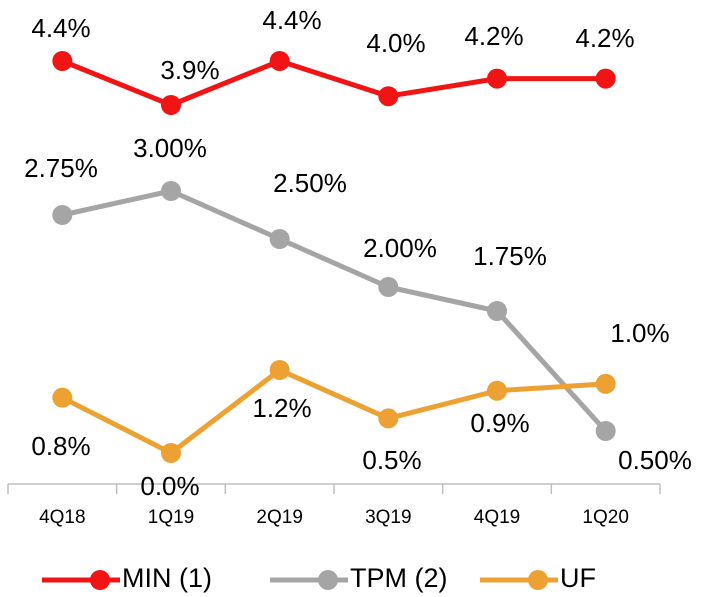 The image size is (711, 597). I want to click on legend-label: UF, so click(578, 578).